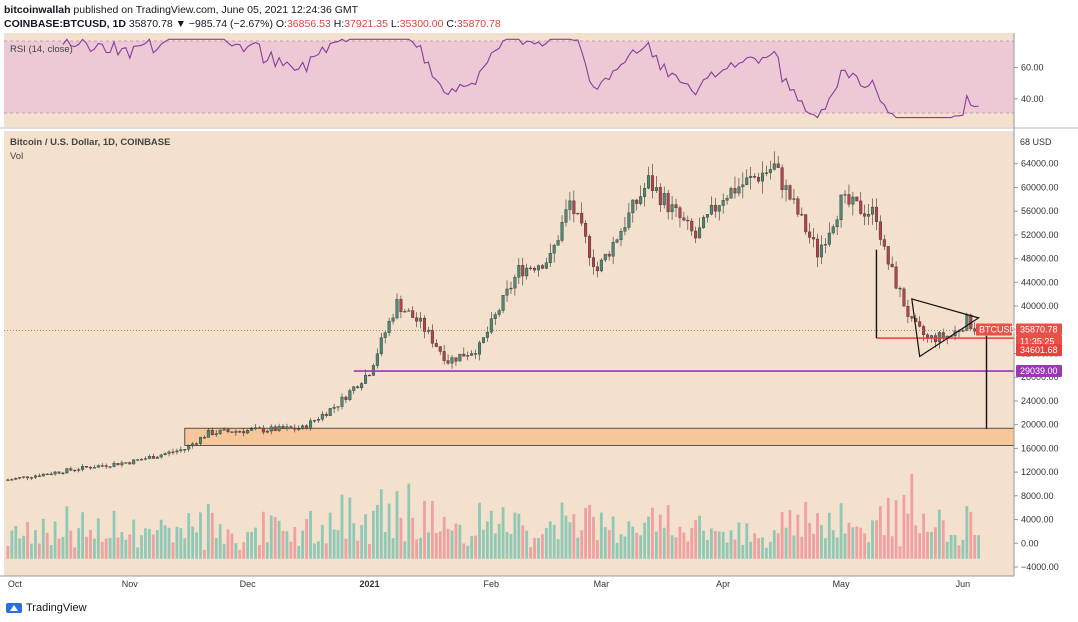  What do you see at coordinates (1040, 235) in the screenshot?
I see `price-tick-label: 52000.00` at bounding box center [1040, 235].